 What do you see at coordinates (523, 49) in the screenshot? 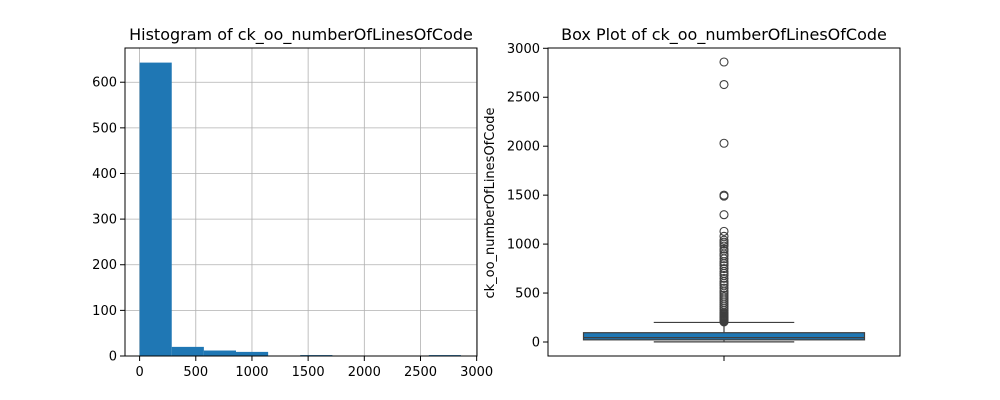
I see `boxplot-y-tick-label: 3000` at bounding box center [523, 49].